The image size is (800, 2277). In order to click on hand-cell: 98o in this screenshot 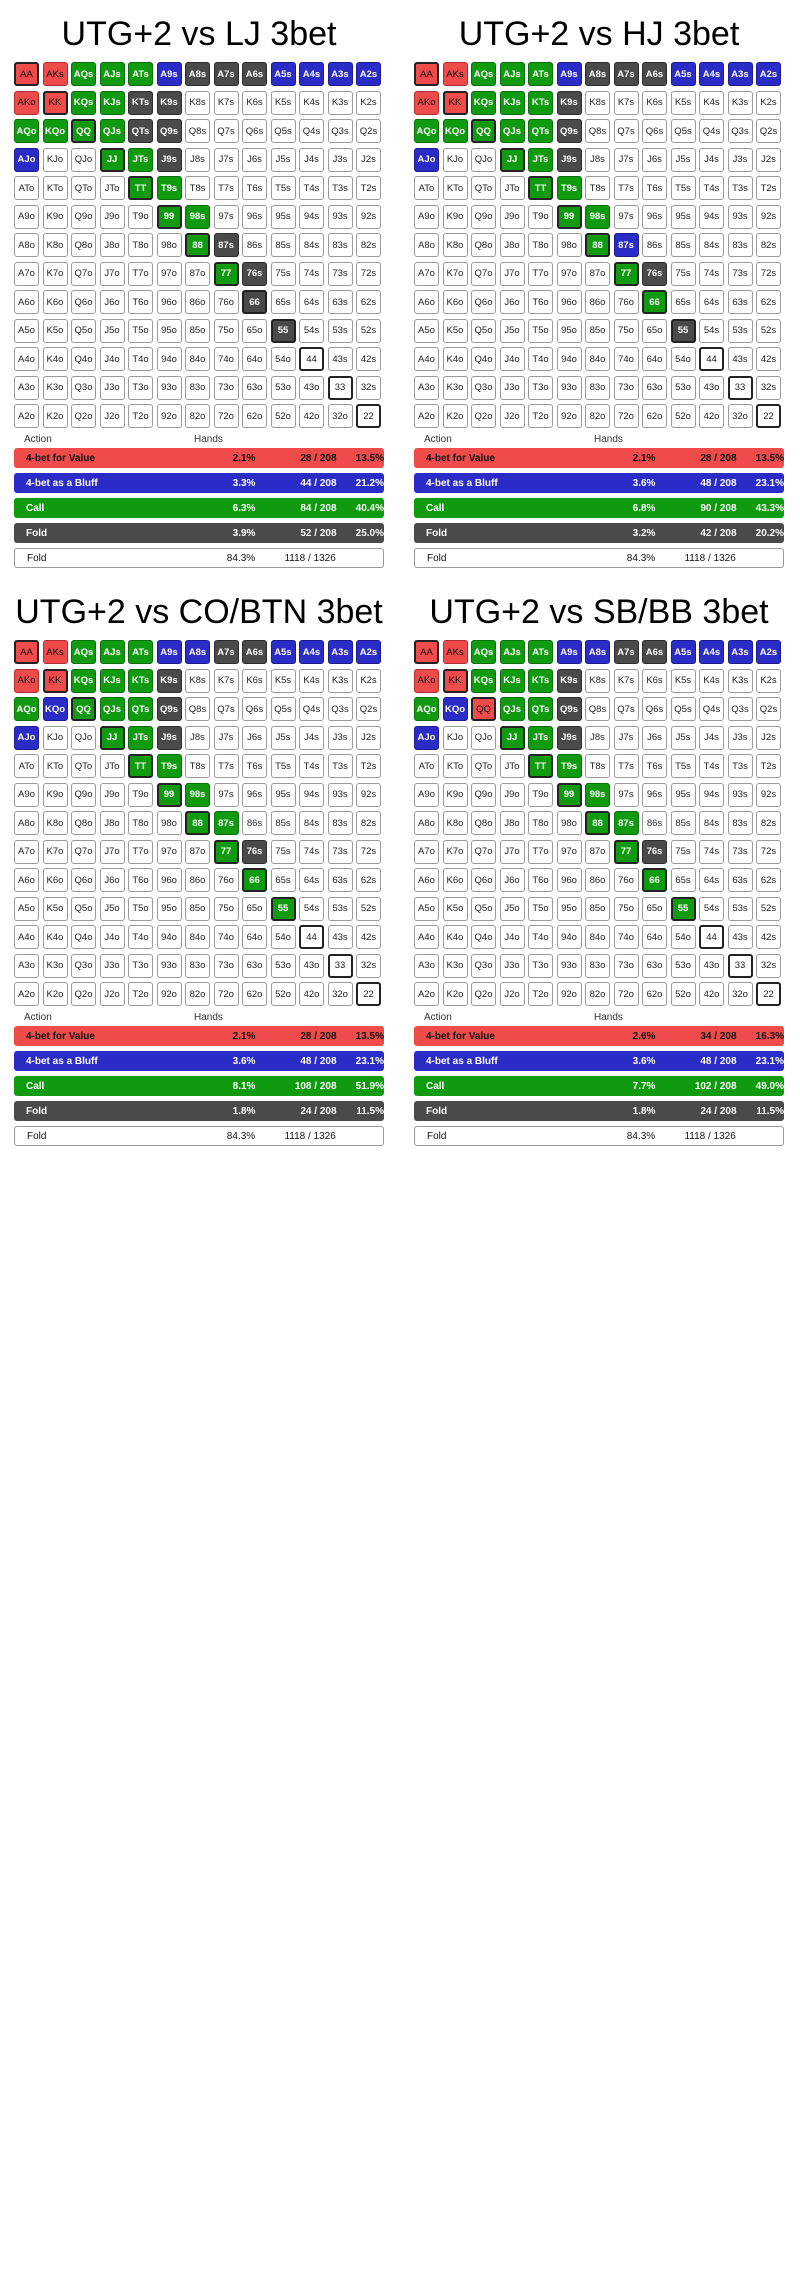, I will do `click(569, 245)`.